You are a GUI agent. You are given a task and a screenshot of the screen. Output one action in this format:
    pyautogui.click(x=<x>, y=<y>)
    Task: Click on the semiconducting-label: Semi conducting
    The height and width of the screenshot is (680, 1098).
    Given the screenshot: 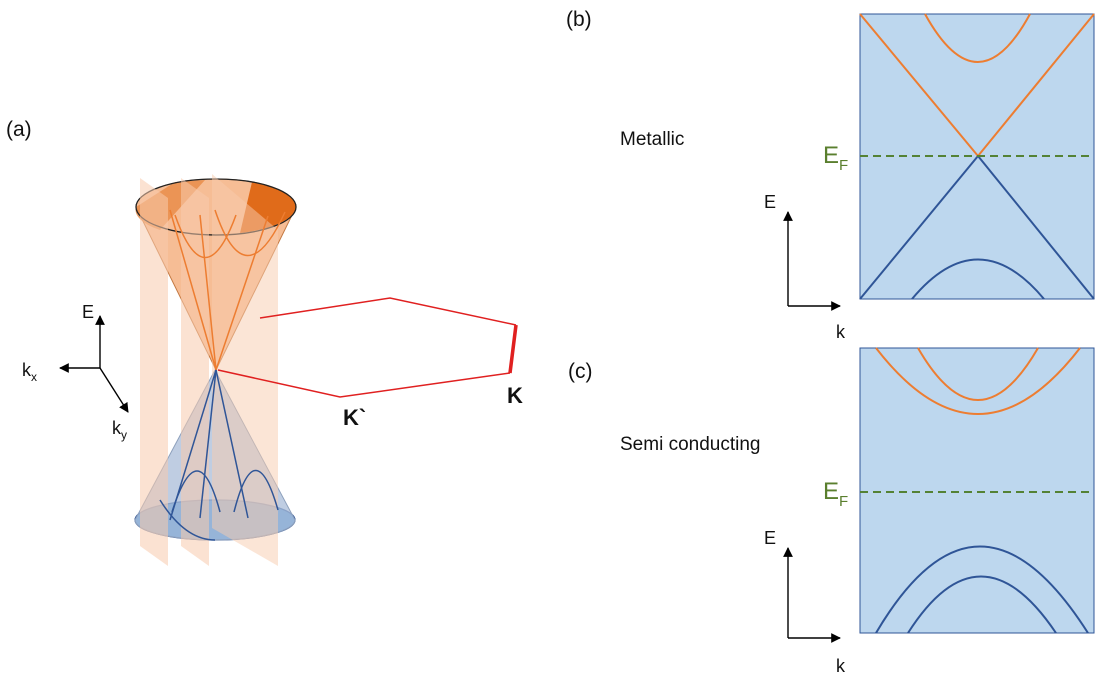 What is the action you would take?
    pyautogui.click(x=690, y=444)
    